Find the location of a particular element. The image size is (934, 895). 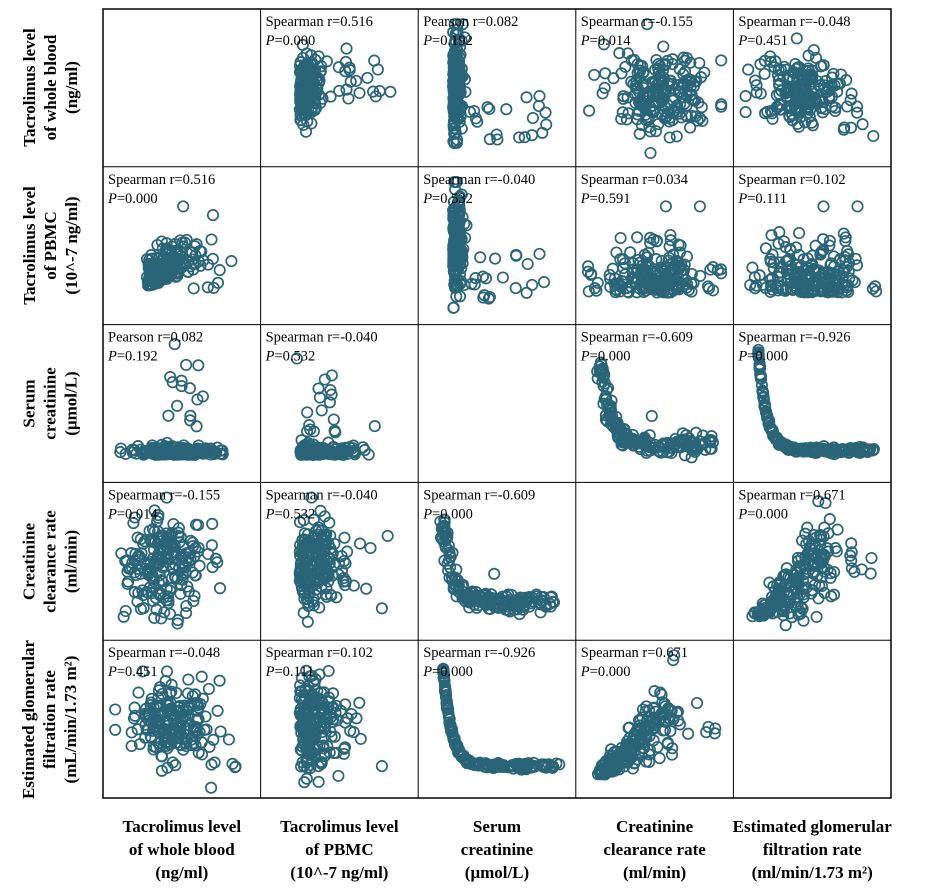

y-axis-label-line: (ng/ml) is located at coordinates (71, 88).